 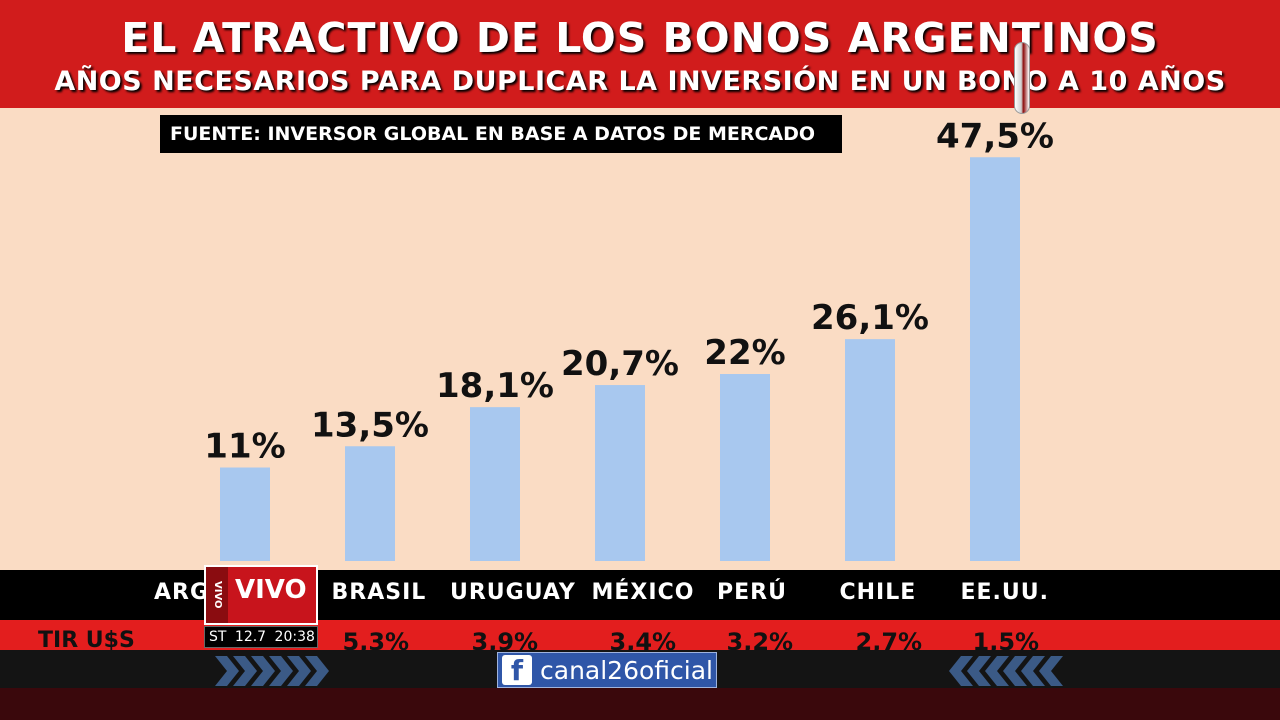 What do you see at coordinates (517, 671) in the screenshot?
I see `facebook-icon: f` at bounding box center [517, 671].